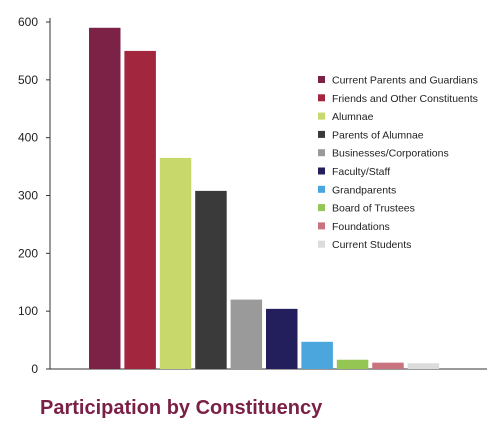 Image resolution: width=500 pixels, height=438 pixels. I want to click on legend-label: Board of Trustees, so click(373, 209).